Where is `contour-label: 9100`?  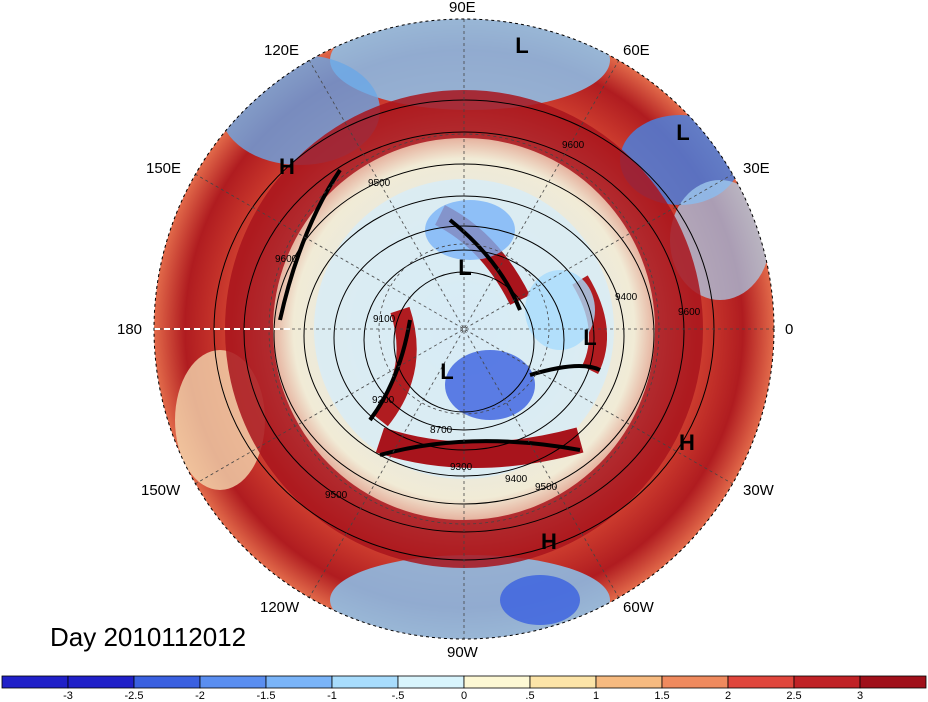 contour-label: 9100 is located at coordinates (384, 319).